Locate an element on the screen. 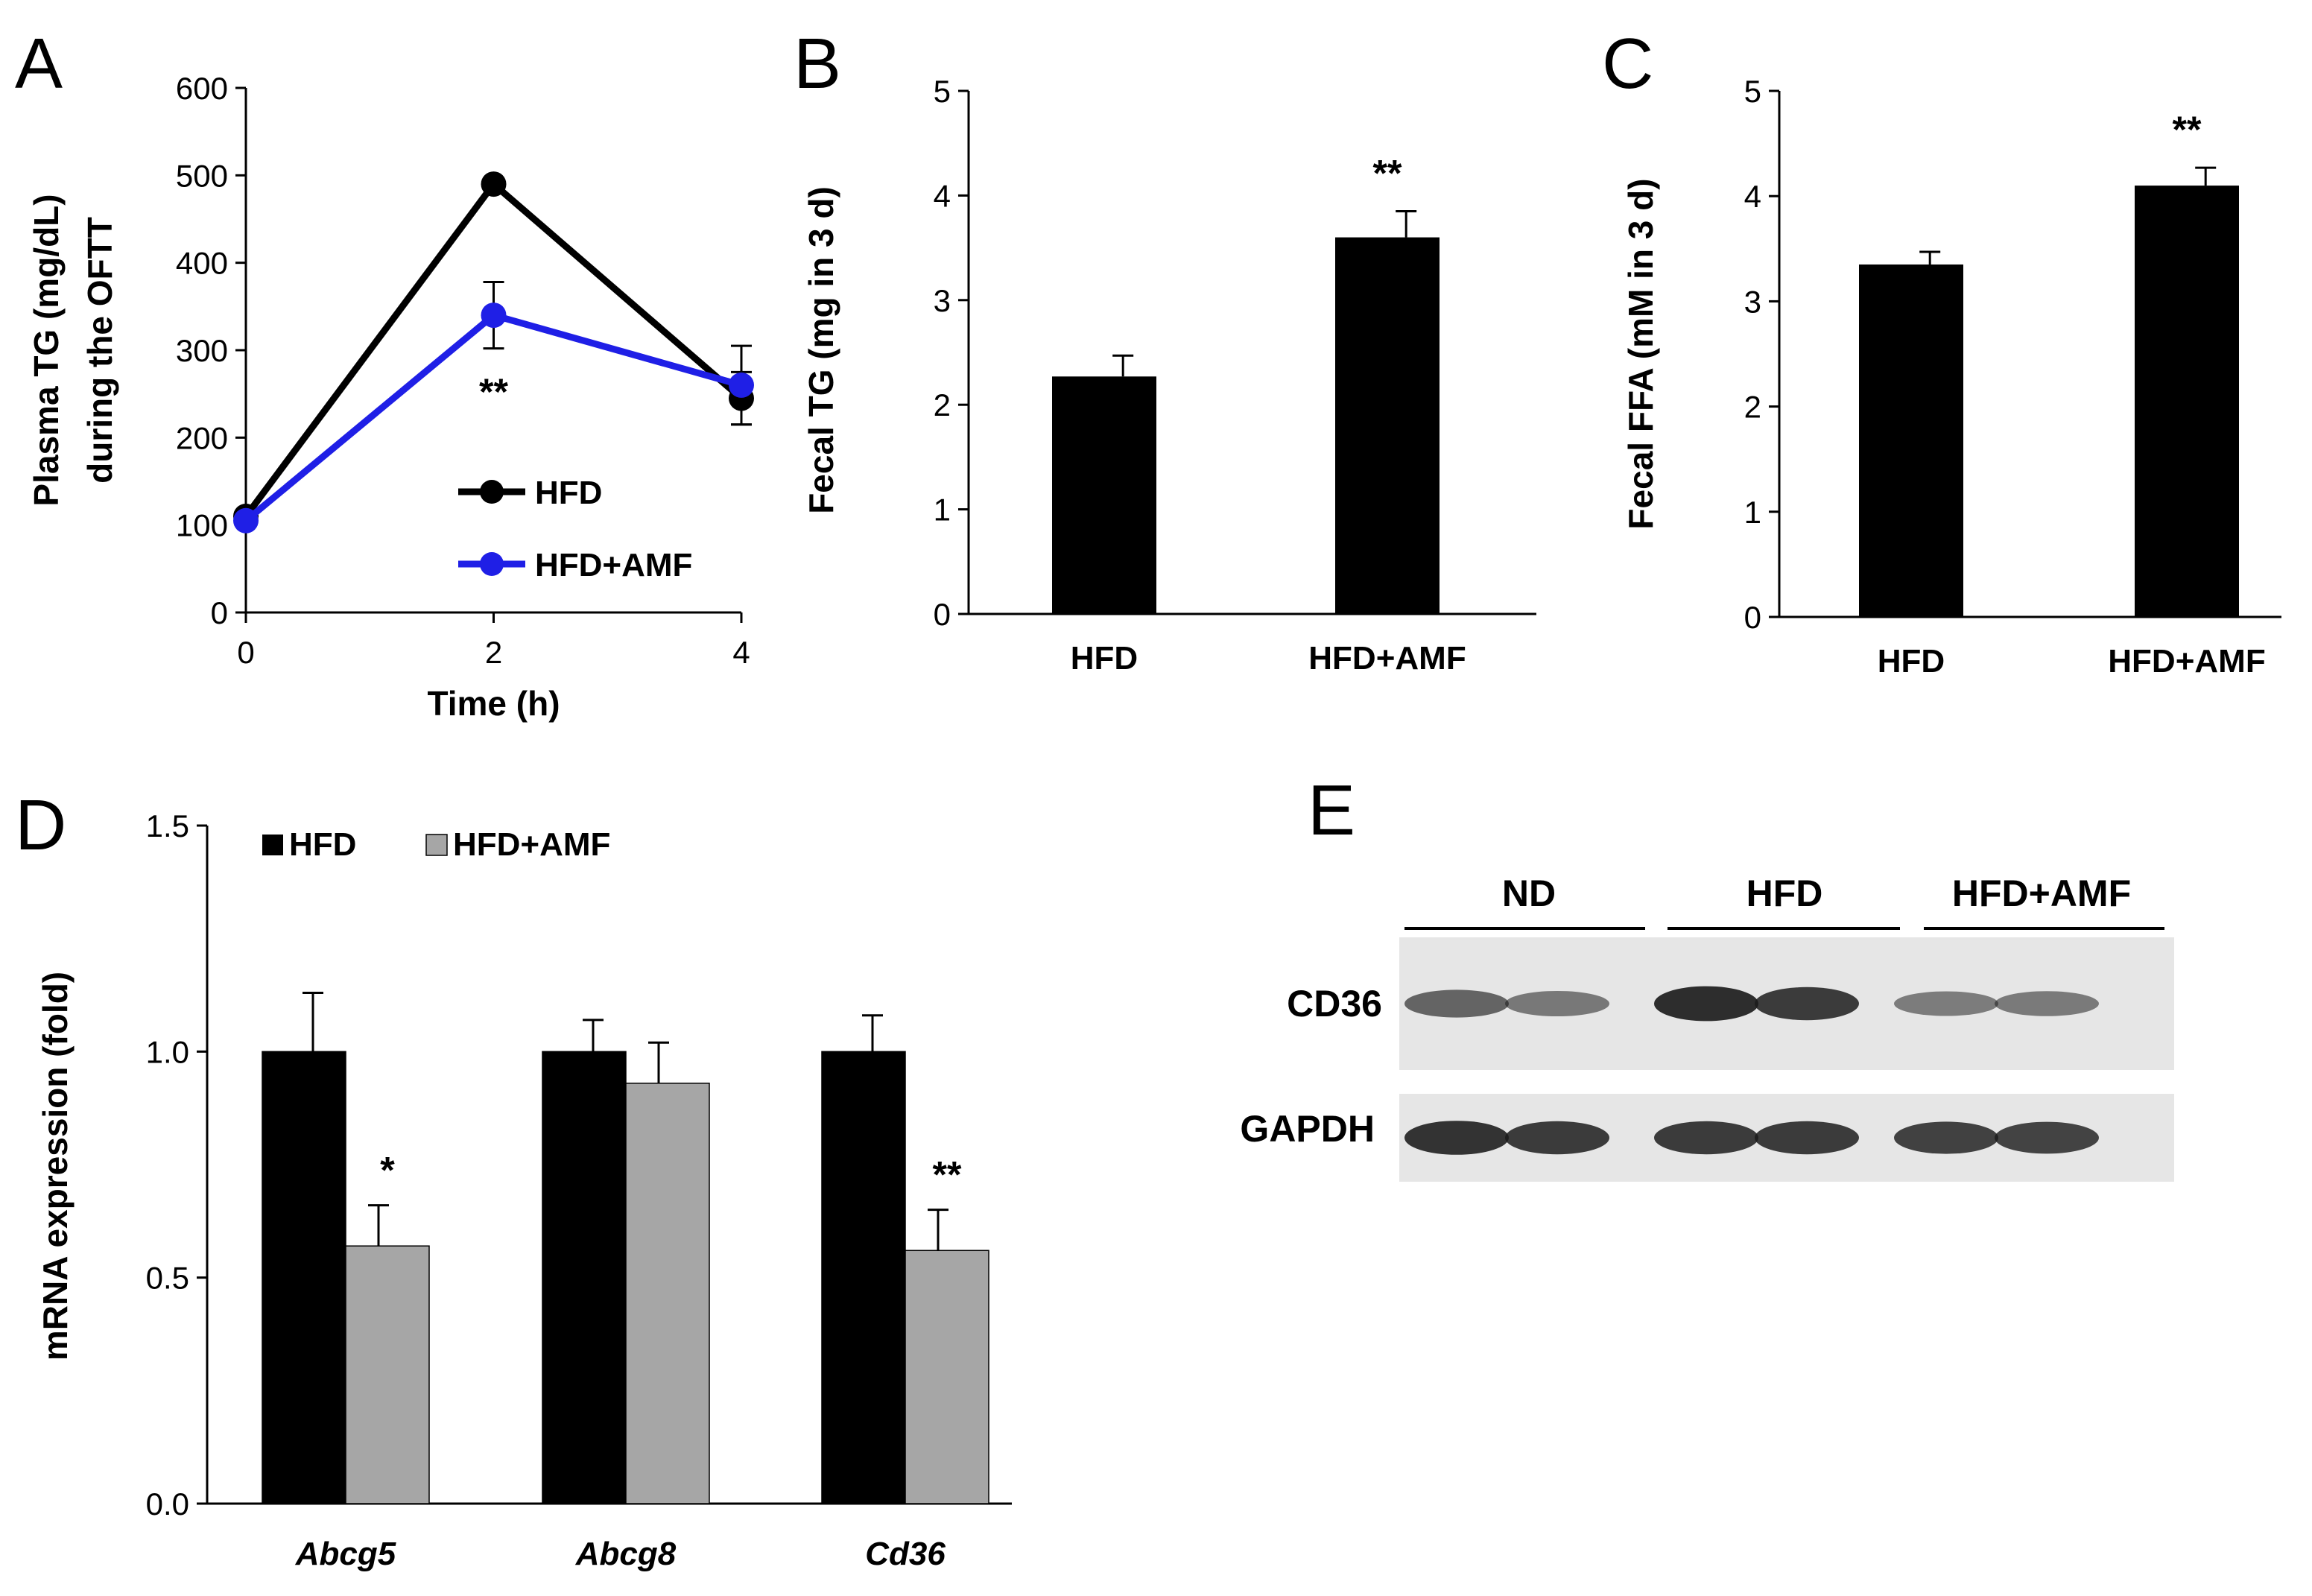 The width and height of the screenshot is (2312, 1596). panel-letter-a: A is located at coordinates (39, 64).